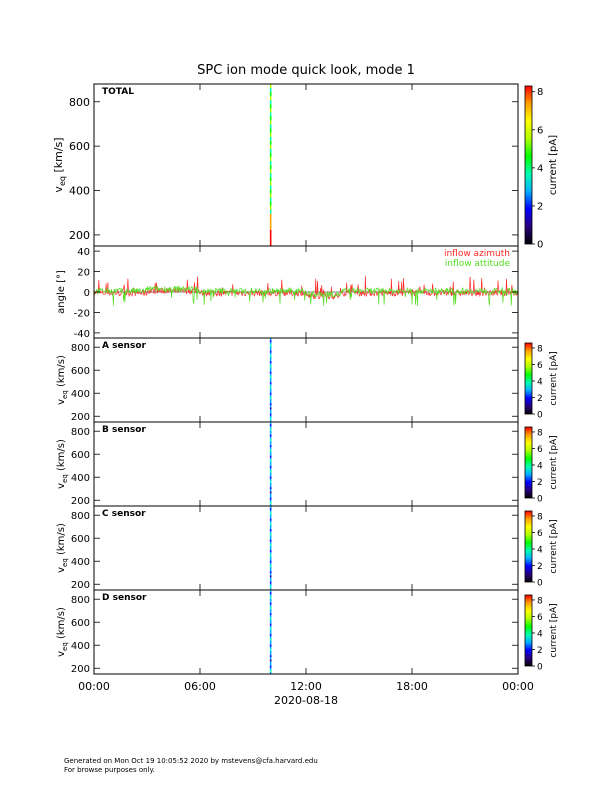 Image resolution: width=612 pixels, height=796 pixels. I want to click on ytick-label: 20, so click(83, 273).